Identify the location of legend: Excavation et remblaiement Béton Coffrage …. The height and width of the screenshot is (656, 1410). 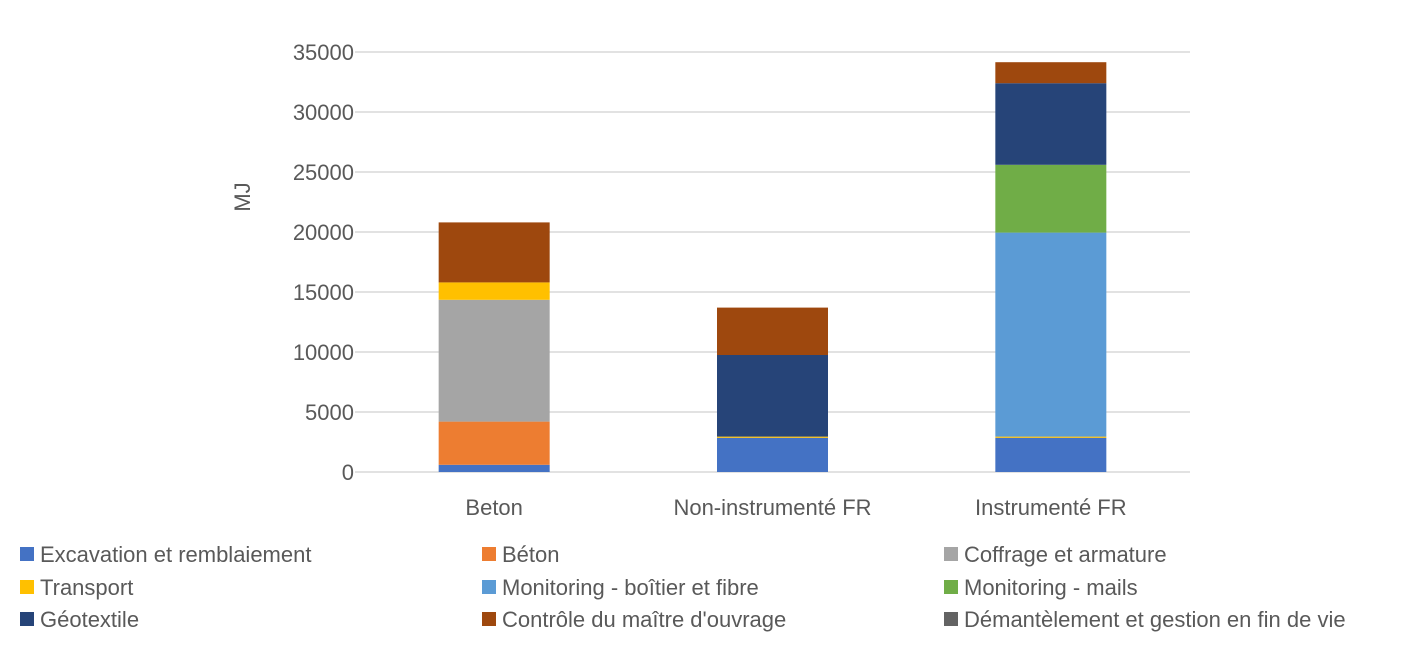
(683, 587).